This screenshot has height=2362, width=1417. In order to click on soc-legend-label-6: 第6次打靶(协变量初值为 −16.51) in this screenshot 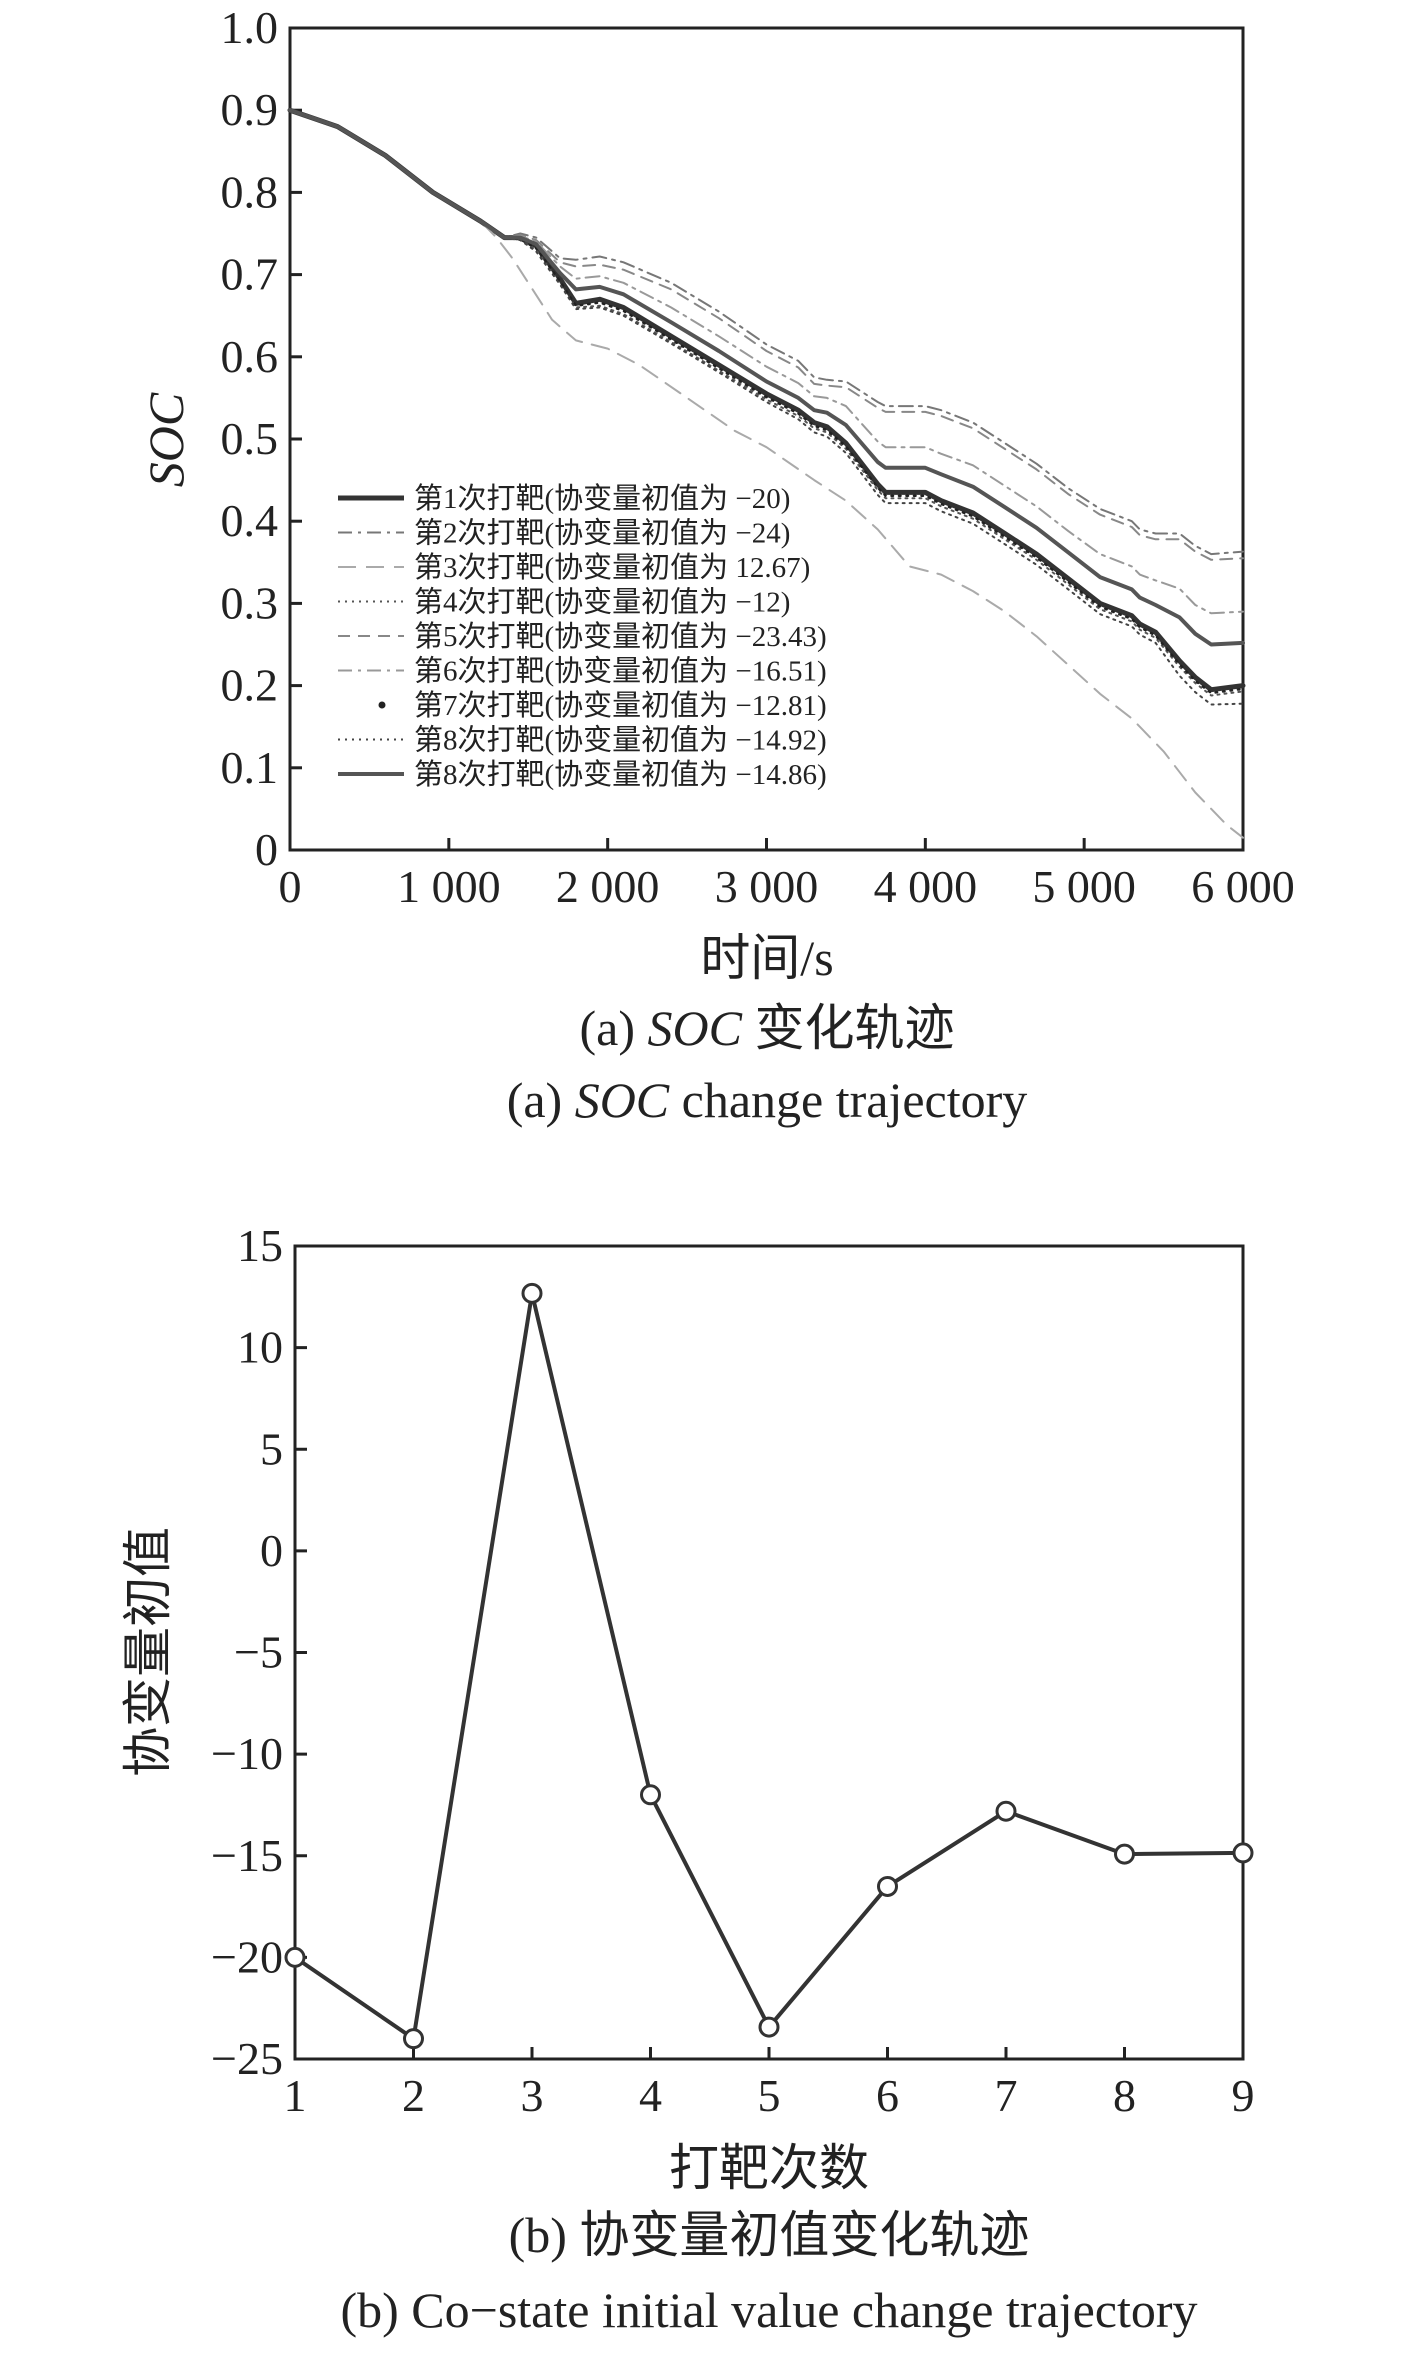, I will do `click(620, 671)`.